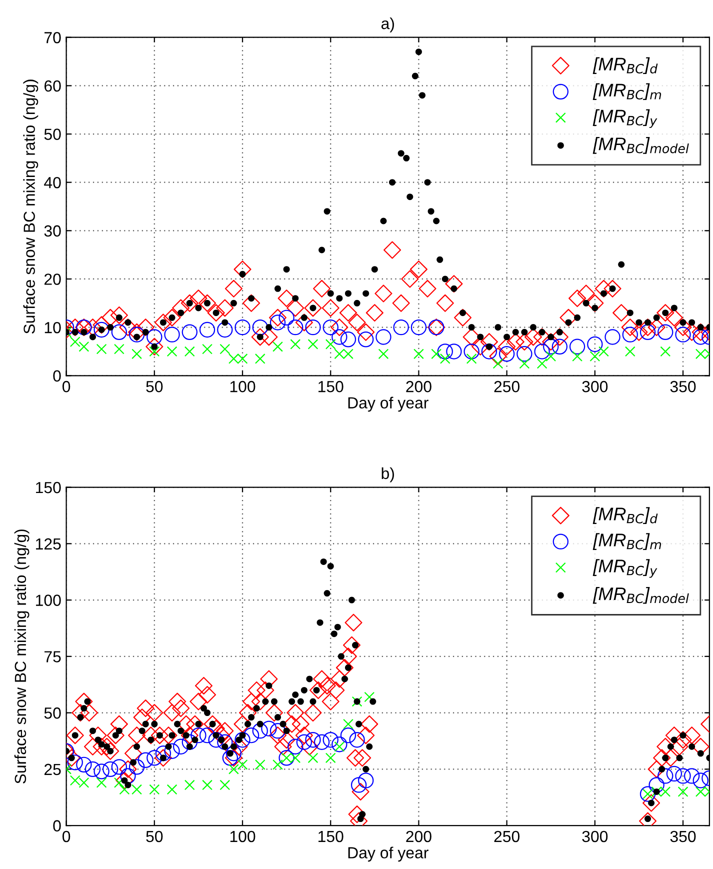  I want to click on y-tick-label: 30, so click(52, 231).